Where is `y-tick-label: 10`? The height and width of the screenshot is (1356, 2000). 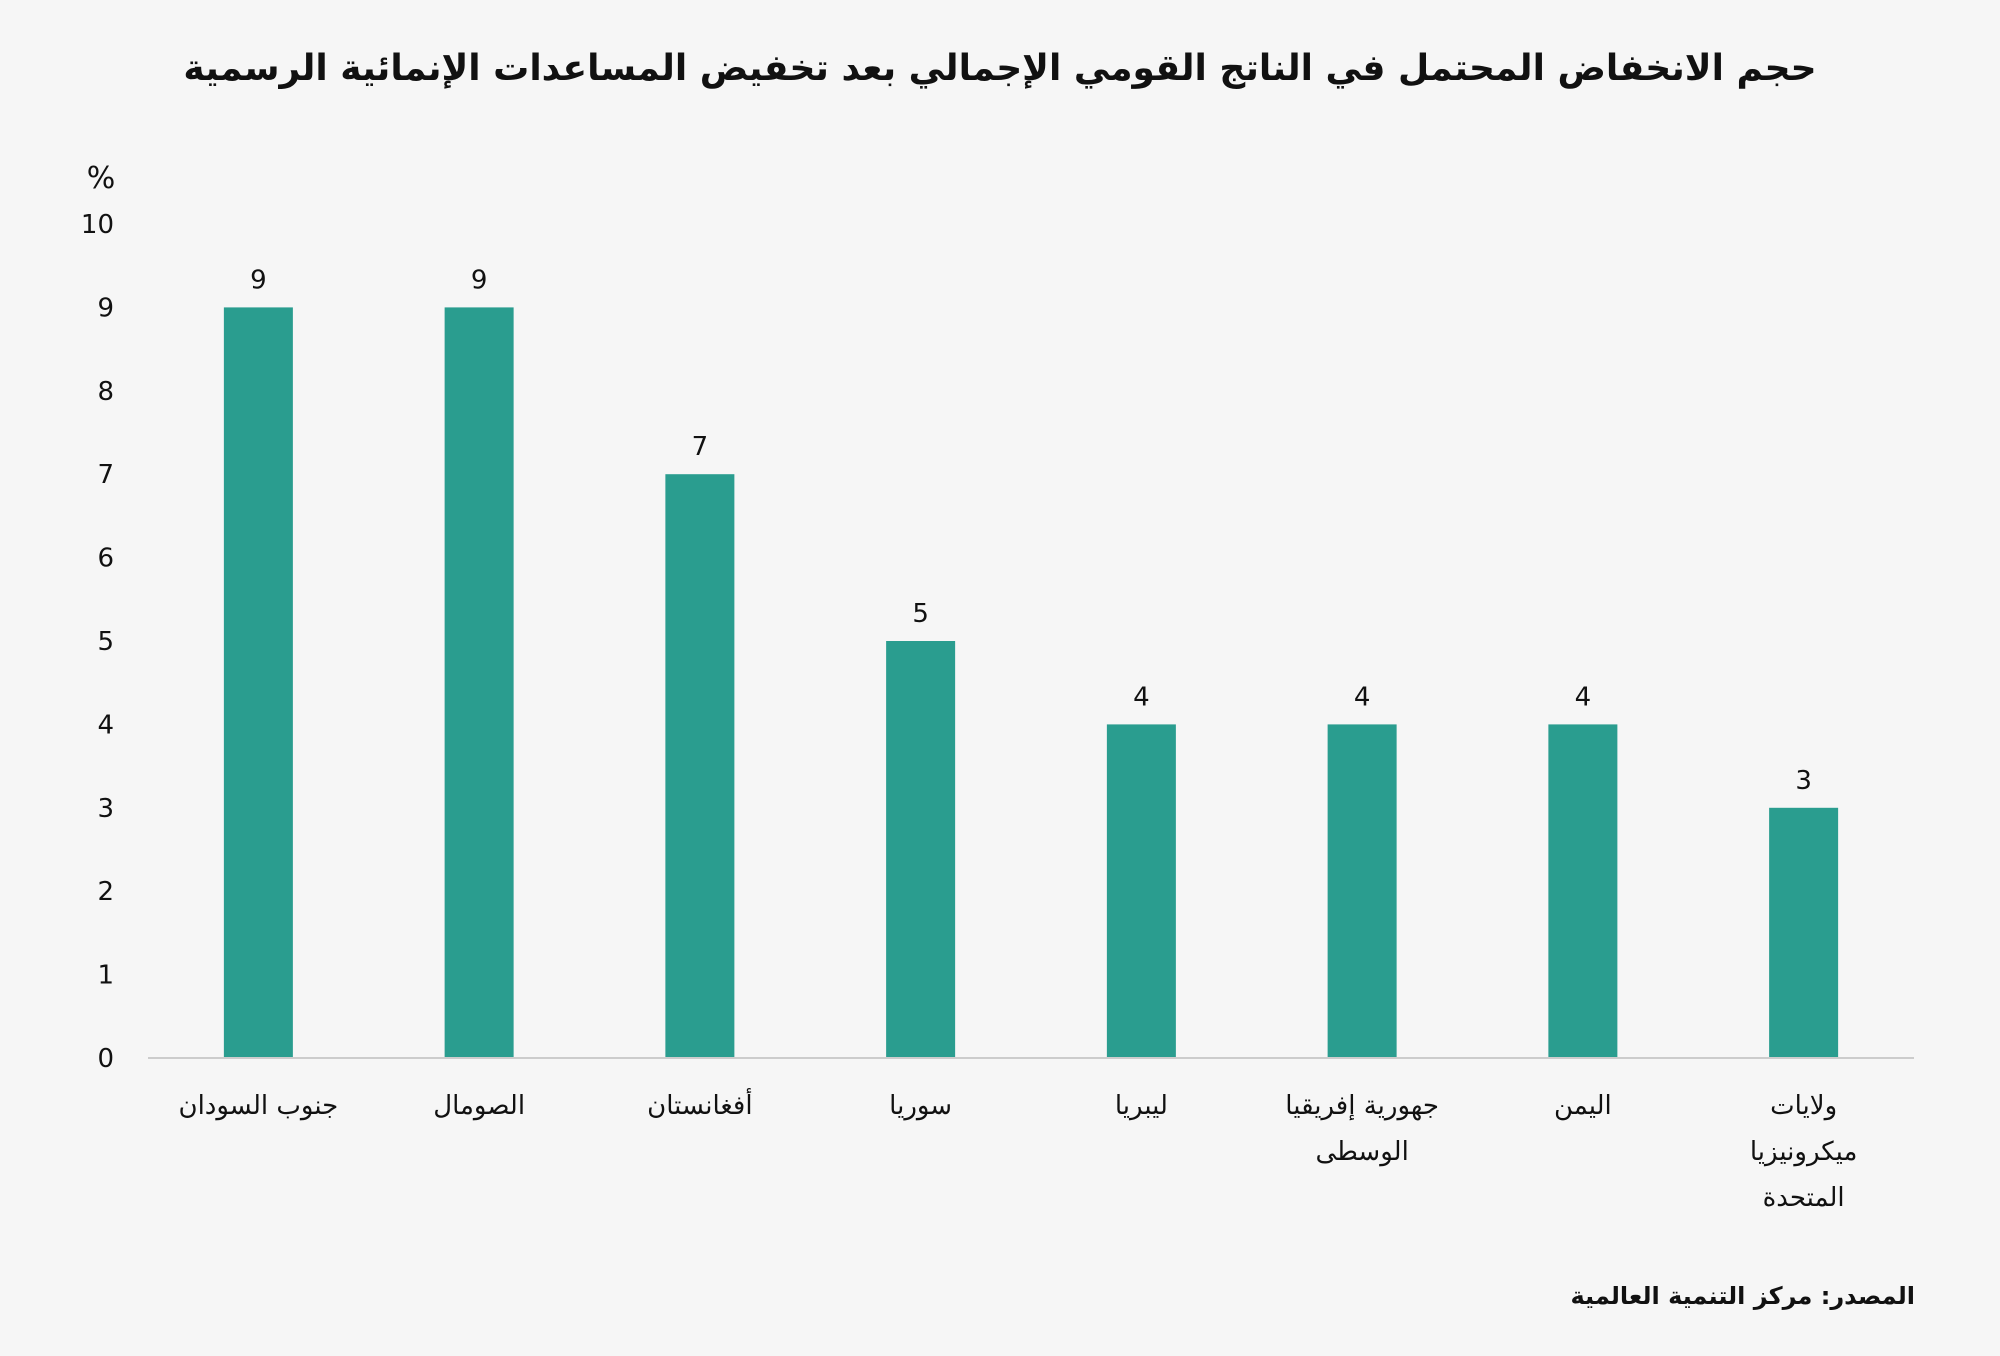 y-tick-label: 10 is located at coordinates (97, 225).